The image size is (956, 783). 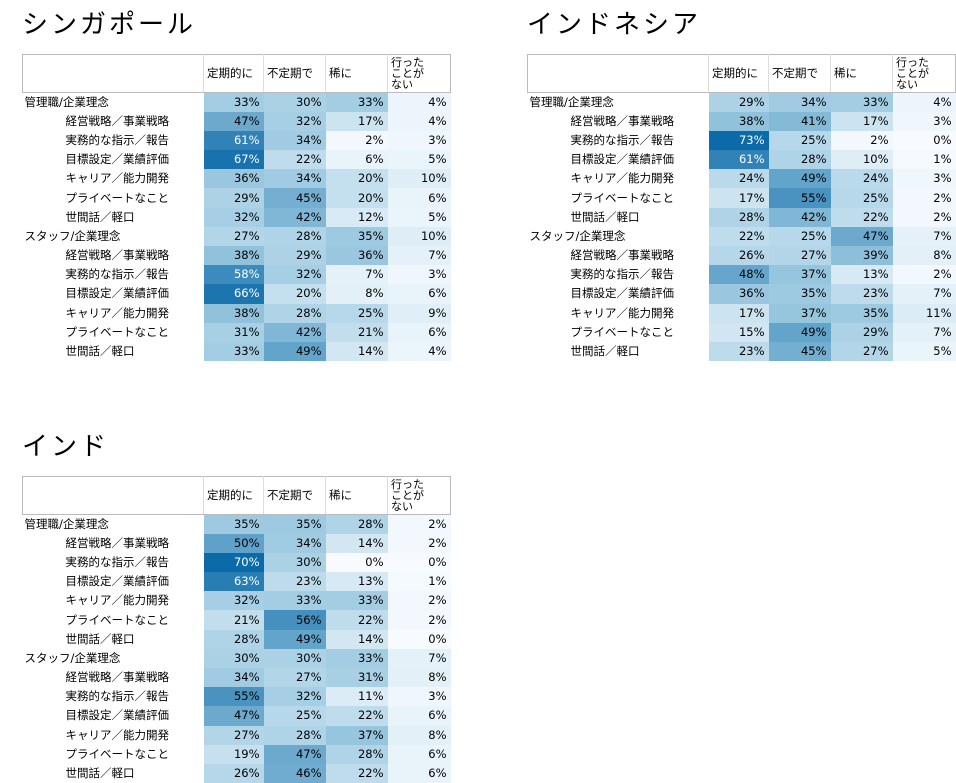 I want to click on table-row: 目標設定／業績評価 47% 25% 22% 6%, so click(x=237, y=716).